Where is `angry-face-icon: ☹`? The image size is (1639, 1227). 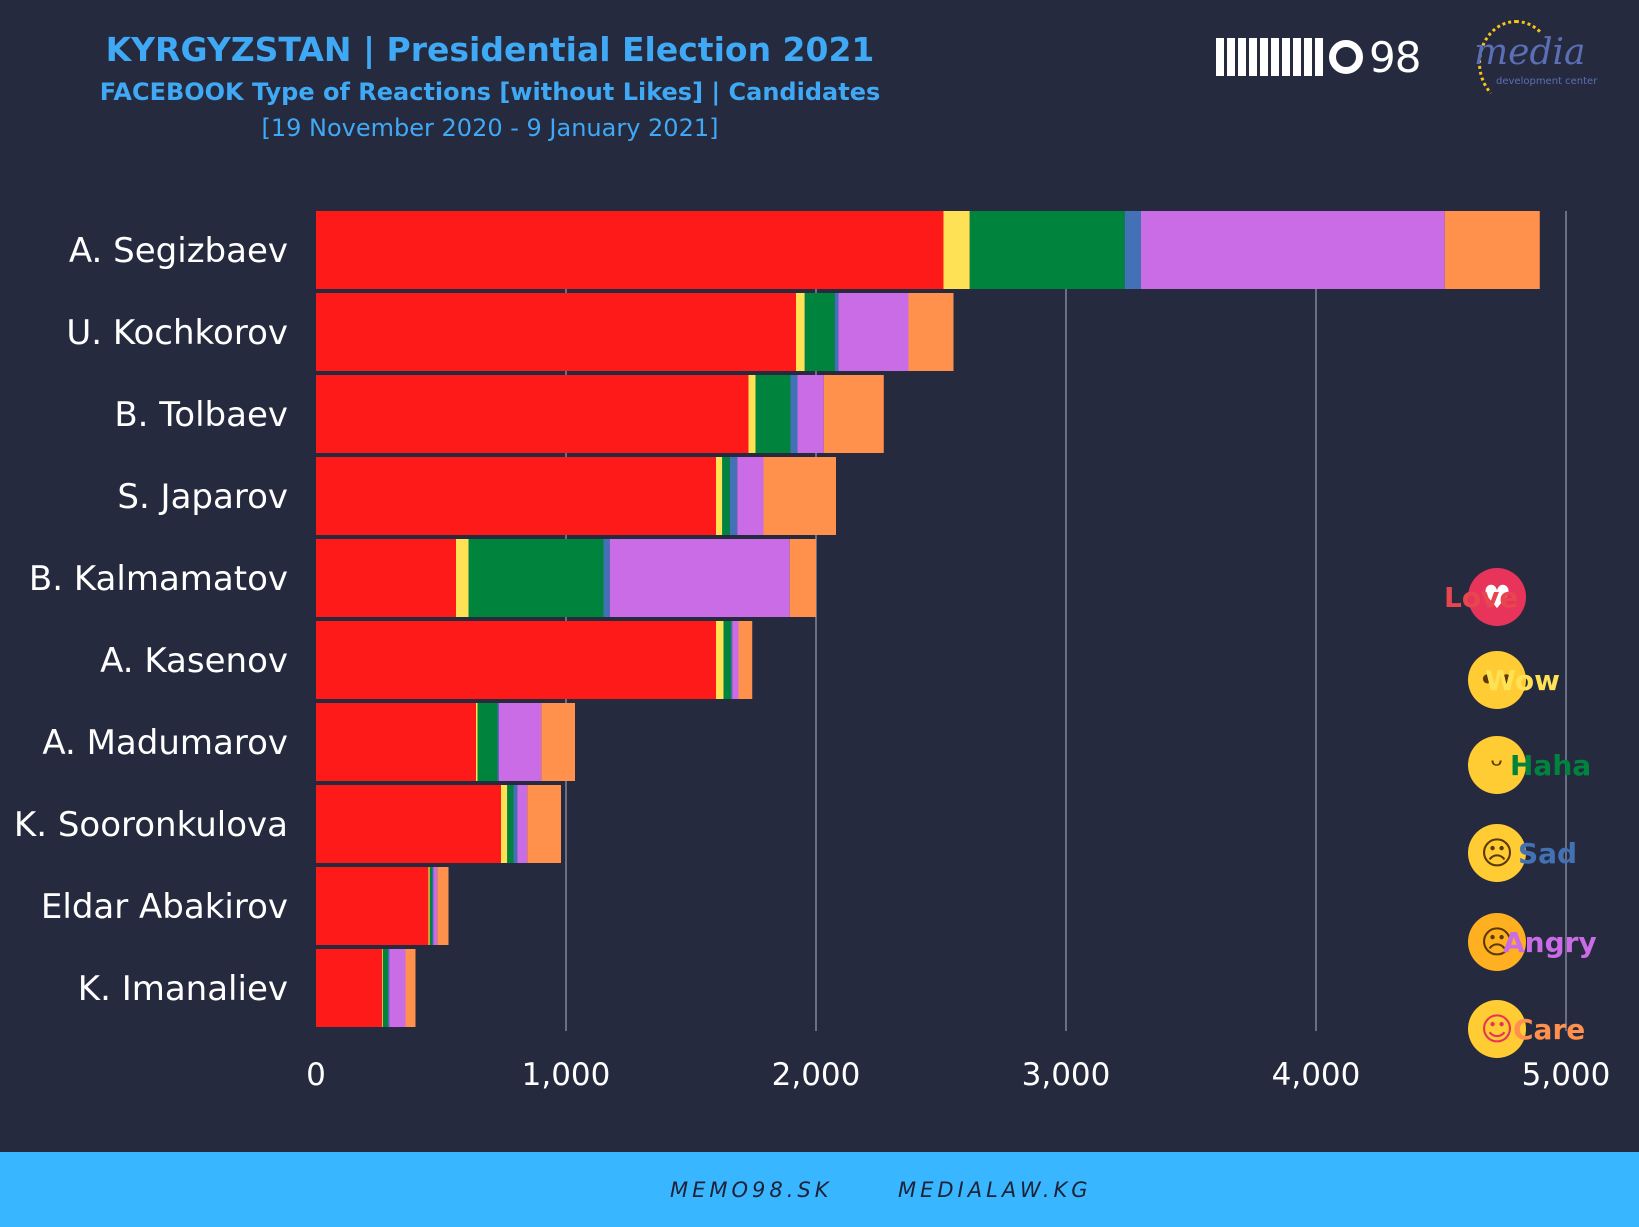 angry-face-icon: ☹ is located at coordinates (1497, 942).